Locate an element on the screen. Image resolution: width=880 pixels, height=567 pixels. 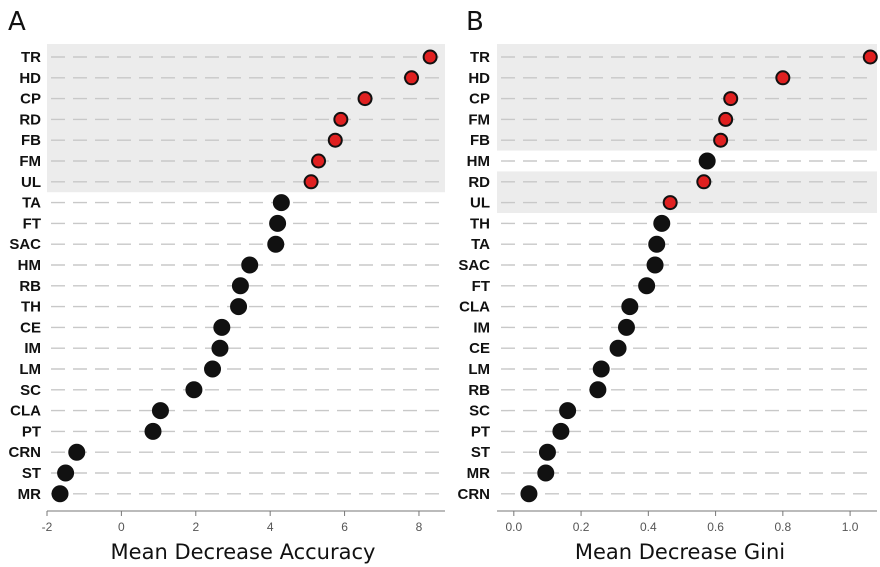
x-tick-label: 8 is located at coordinates (419, 527).